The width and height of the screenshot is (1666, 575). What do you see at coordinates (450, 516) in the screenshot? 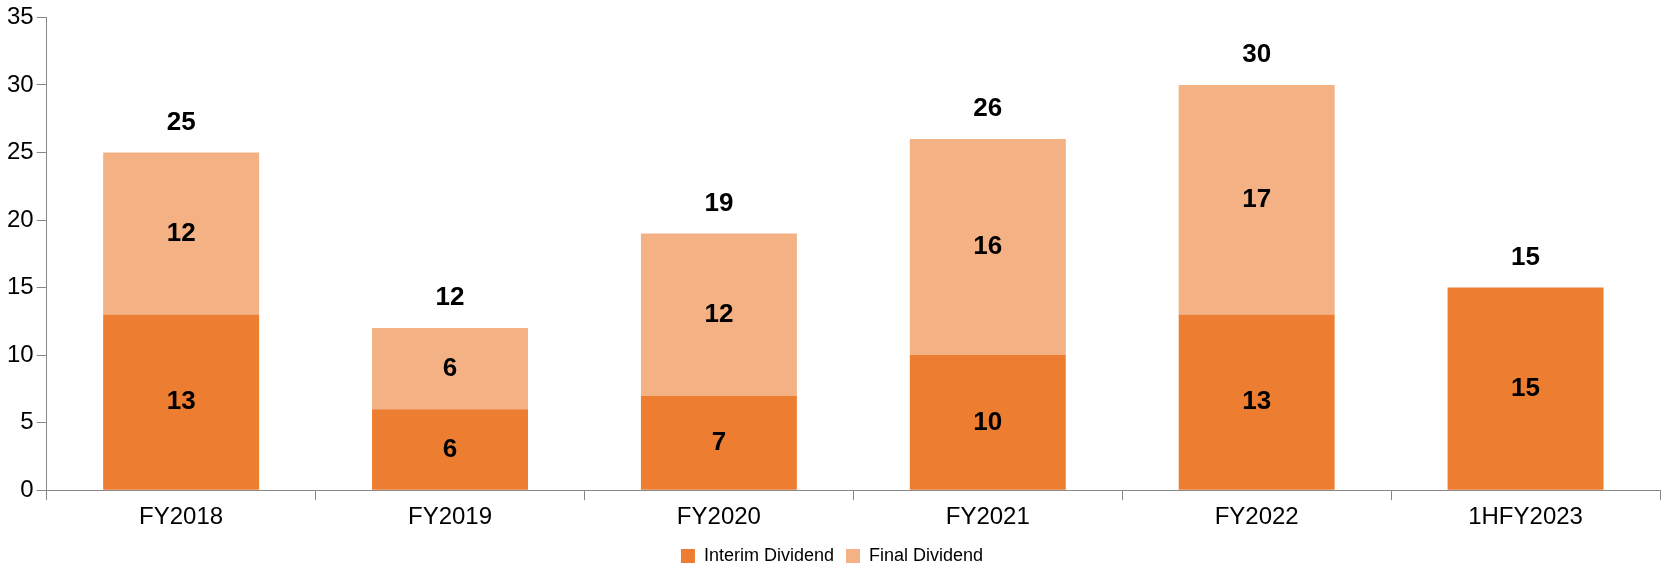
I see `x-tick-label: FY2019` at bounding box center [450, 516].